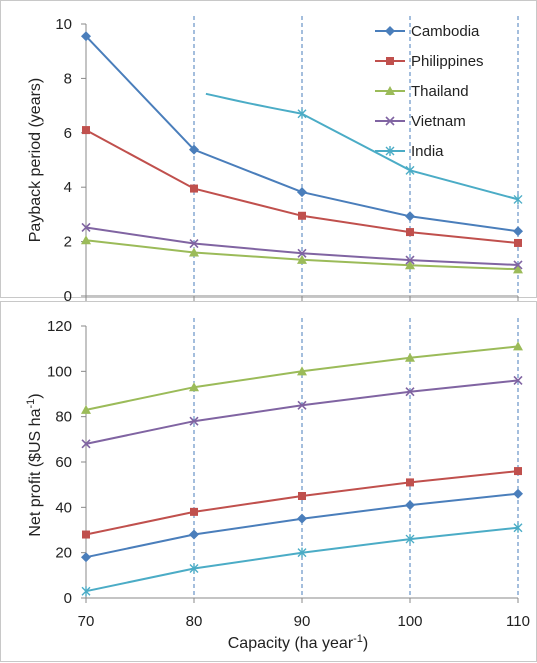  Describe the element at coordinates (302, 621) in the screenshot. I see `x-tick-label: 90` at that location.